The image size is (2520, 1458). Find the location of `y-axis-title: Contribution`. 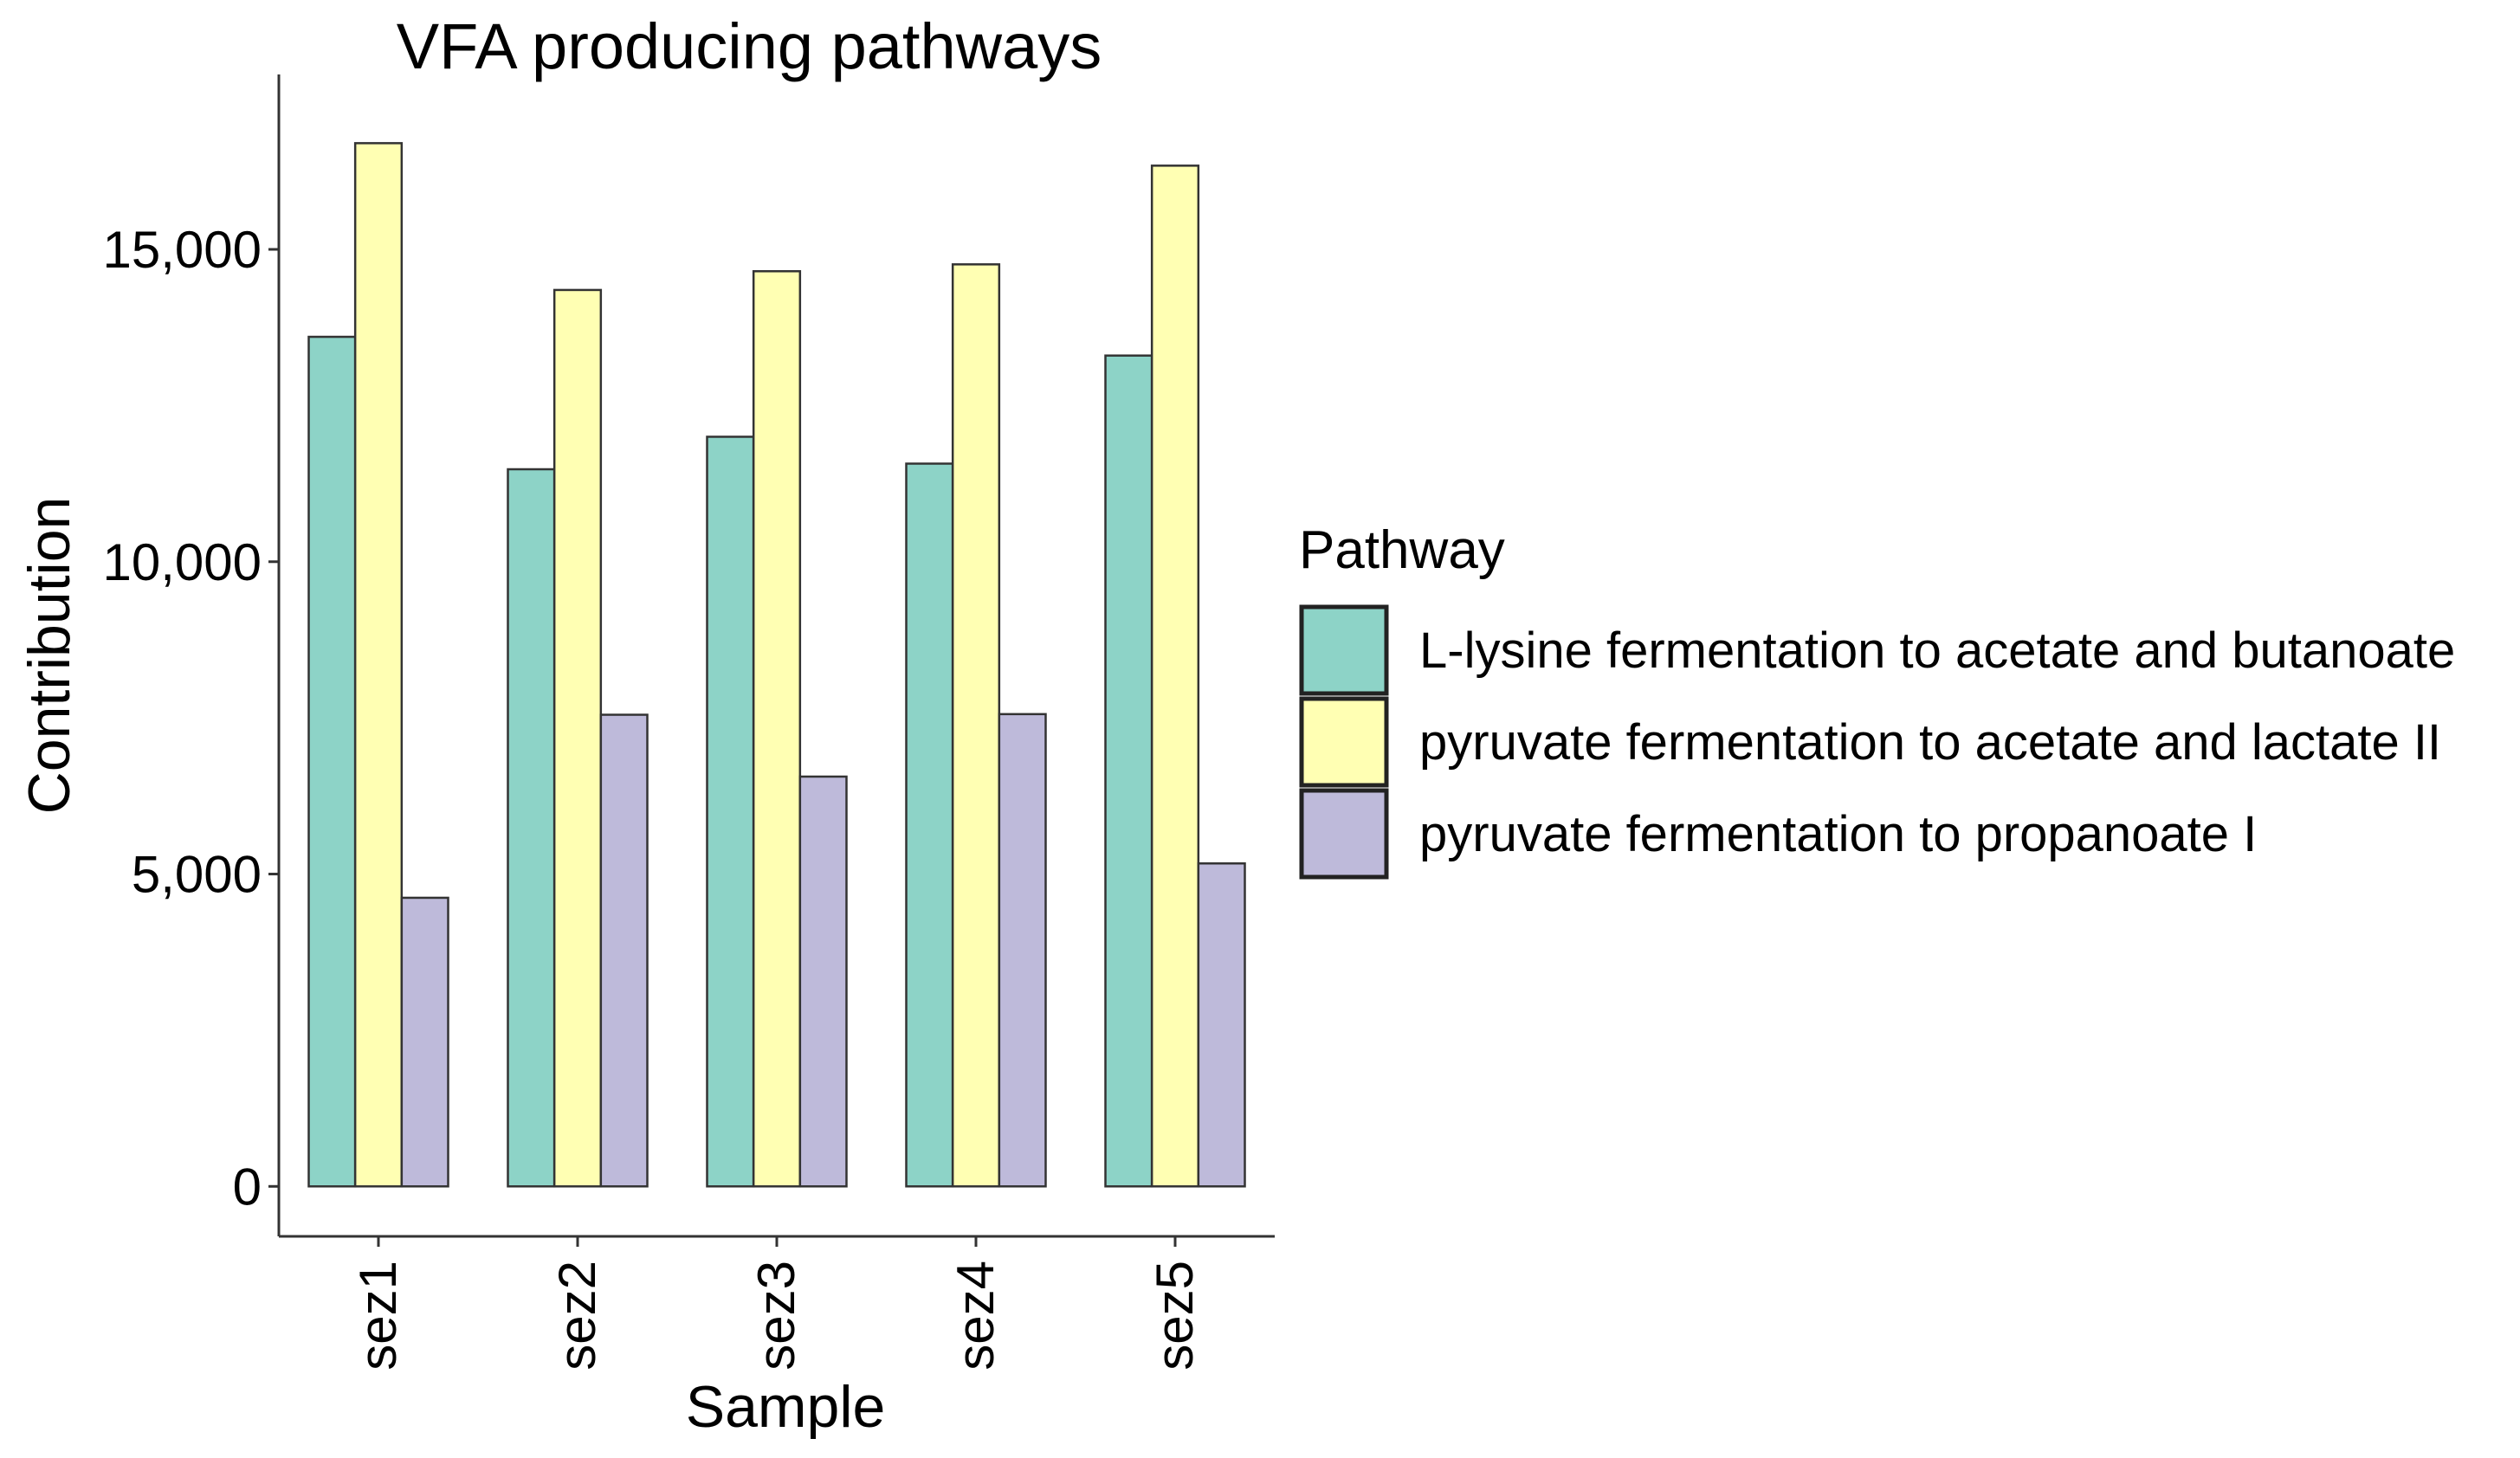

y-axis-title: Contribution is located at coordinates (49, 656).